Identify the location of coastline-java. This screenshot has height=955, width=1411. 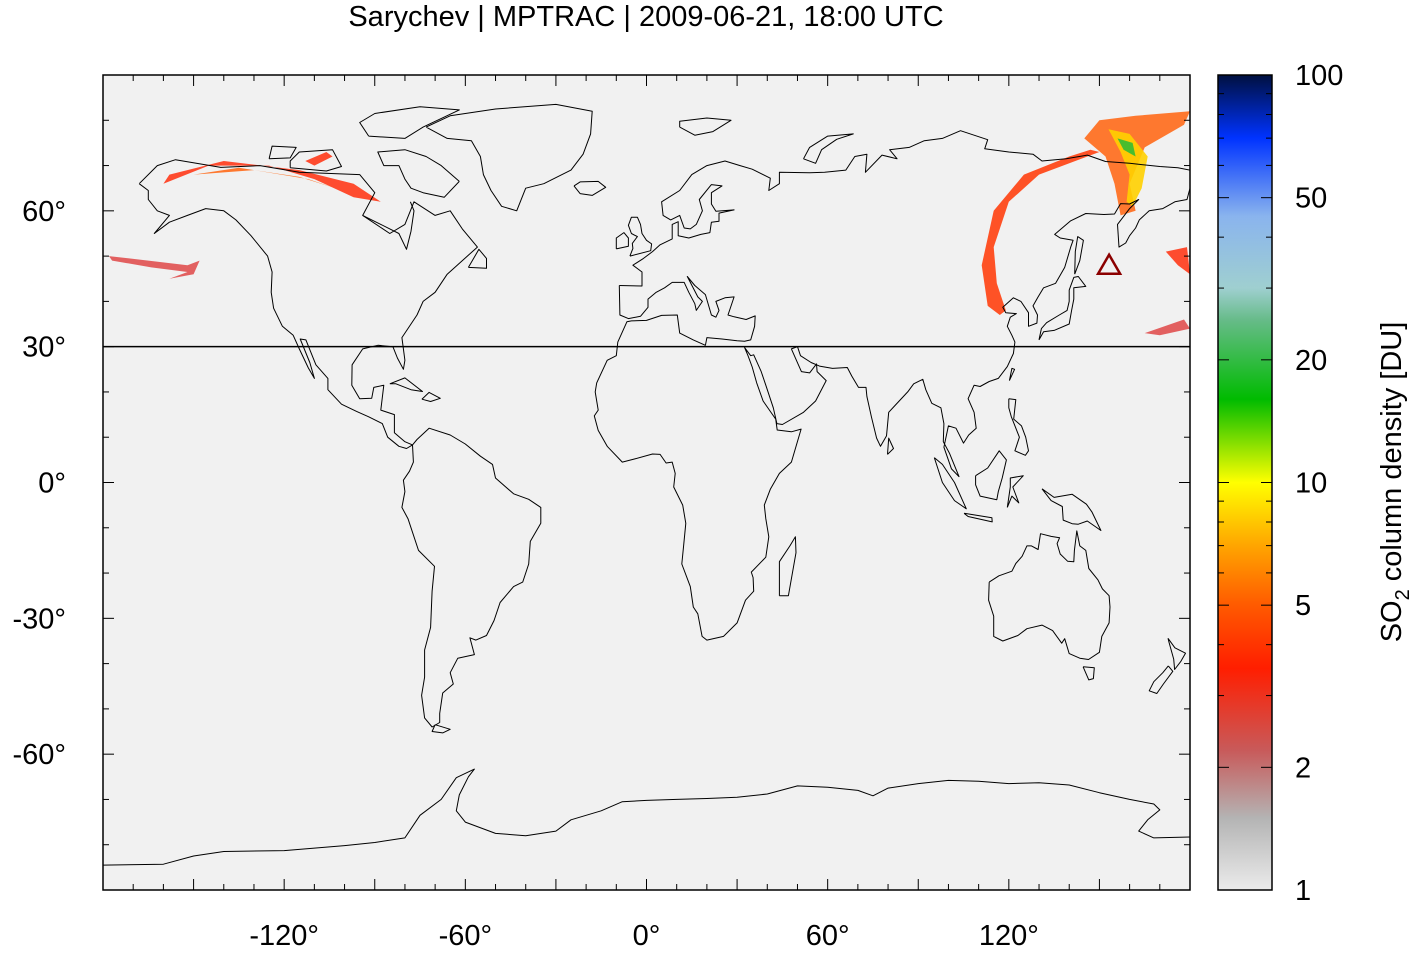
(978, 517).